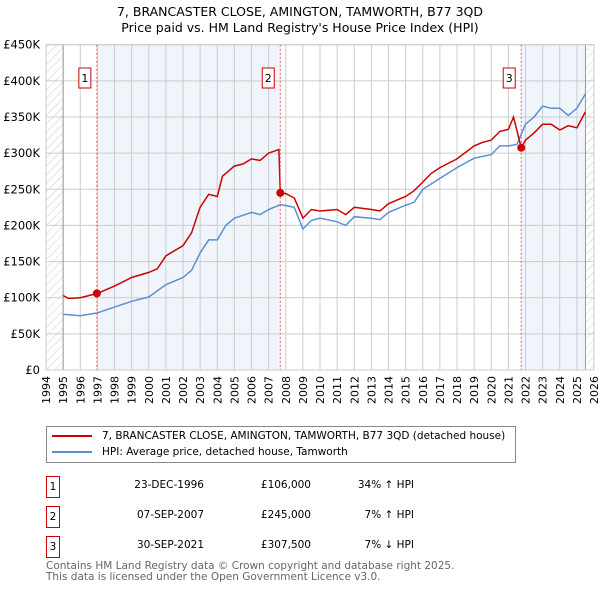 Image resolution: width=600 pixels, height=590 pixels. I want to click on x-tick-label: 2000, so click(149, 390).